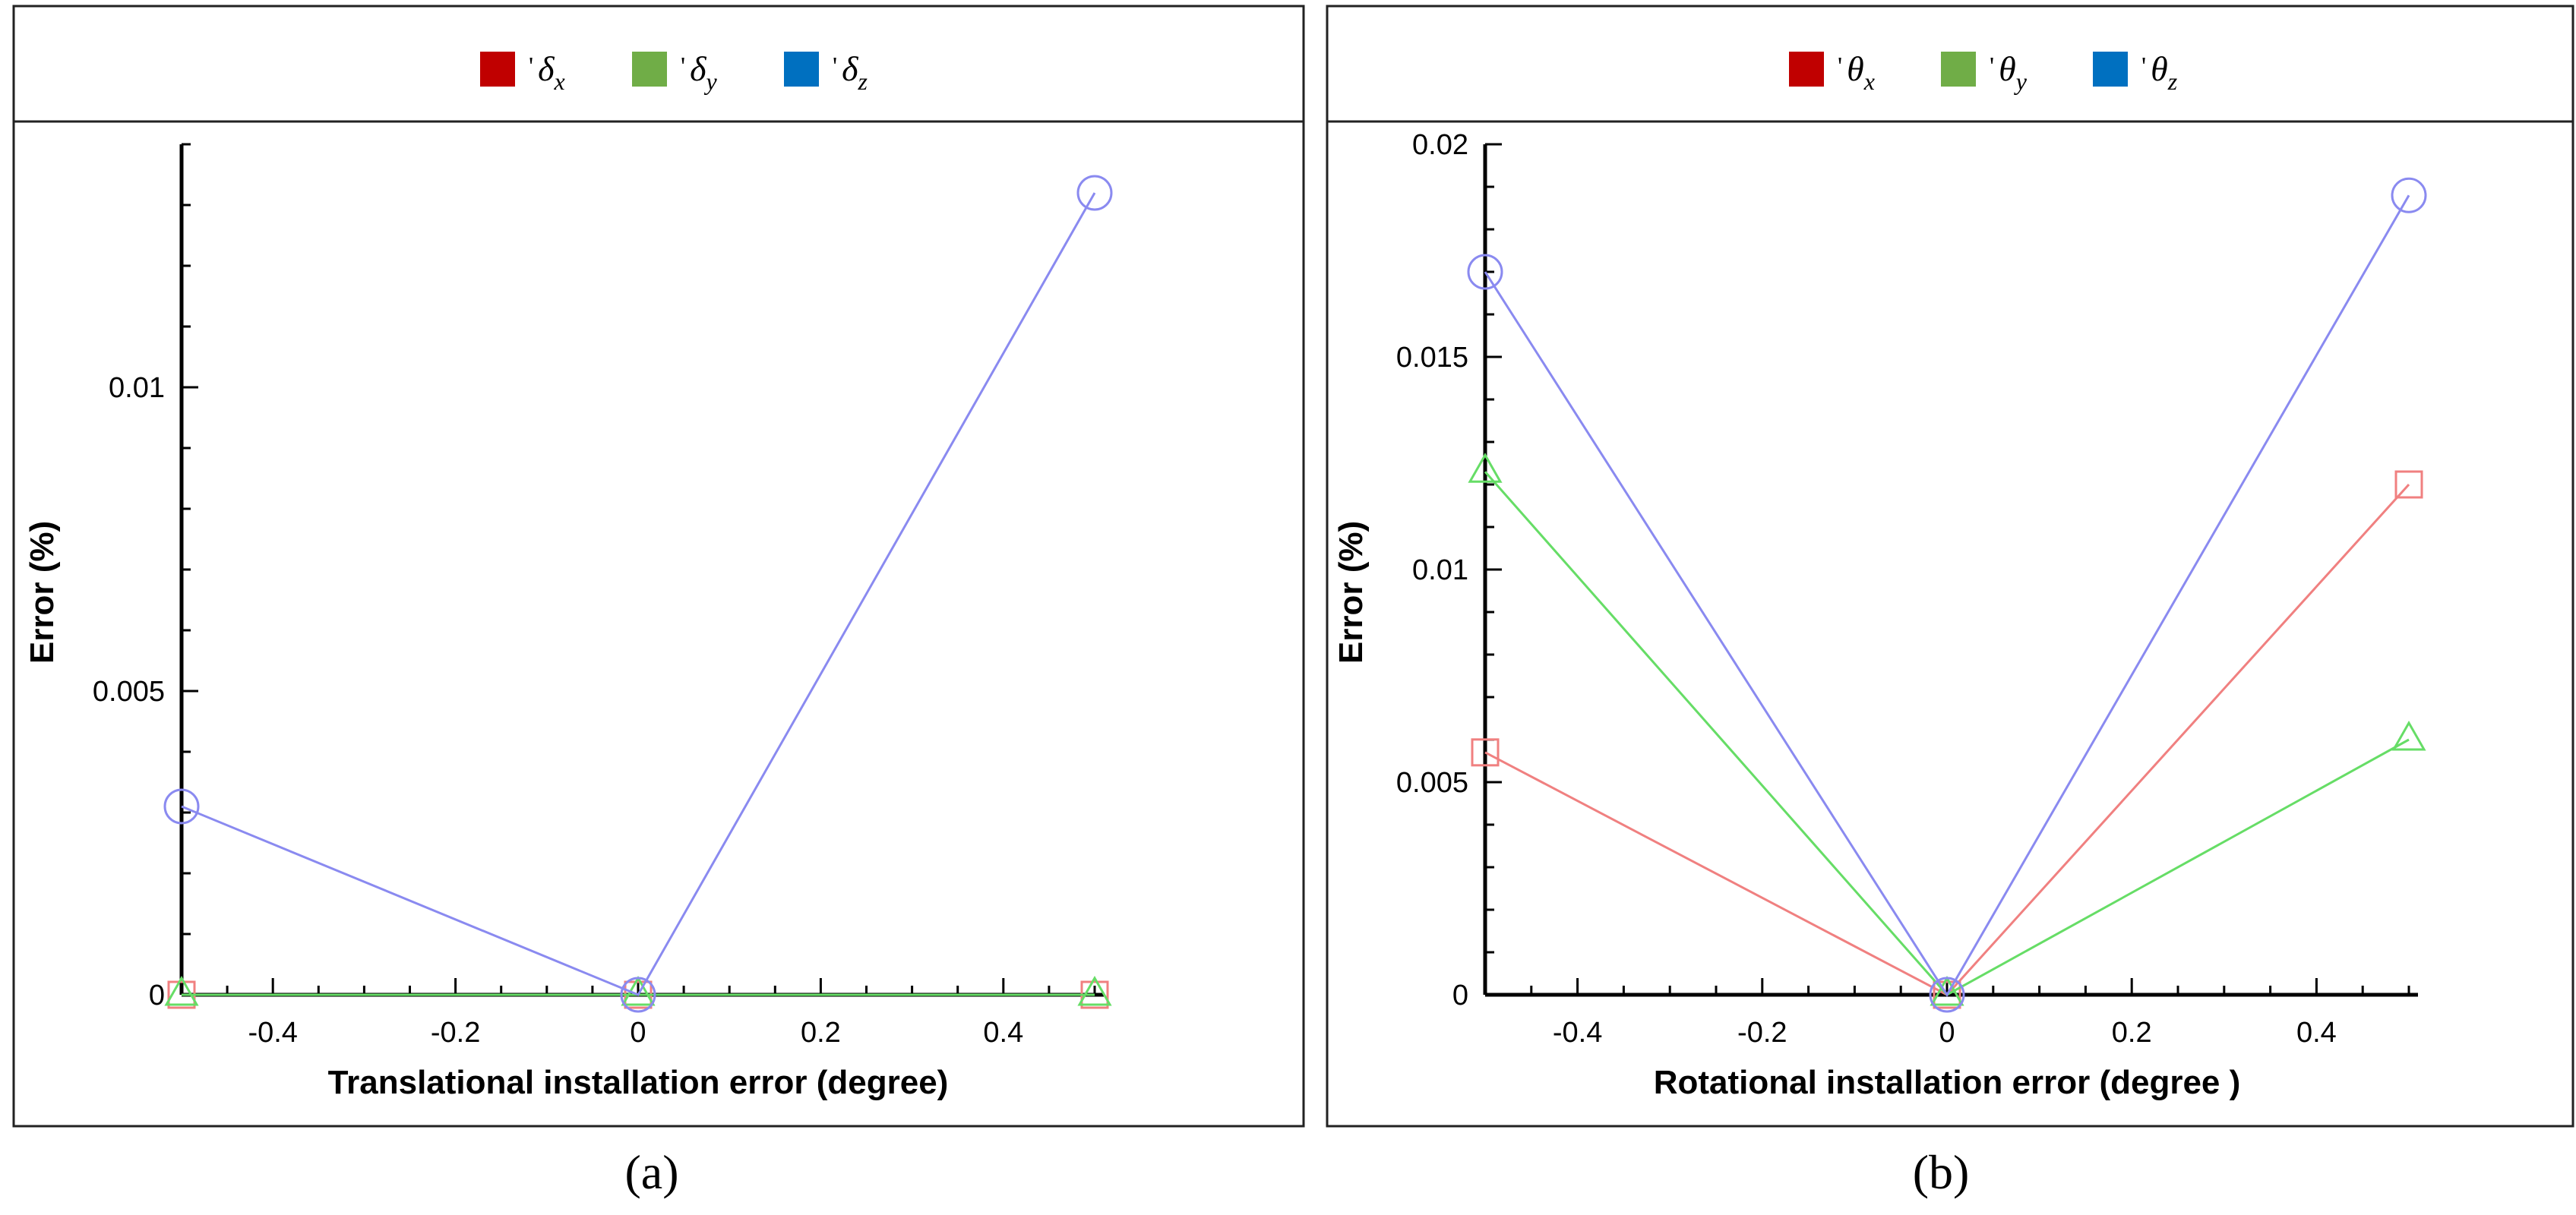 The width and height of the screenshot is (2576, 1215). Describe the element at coordinates (801, 69) in the screenshot. I see `chart-a-legend-swatch-z` at that location.